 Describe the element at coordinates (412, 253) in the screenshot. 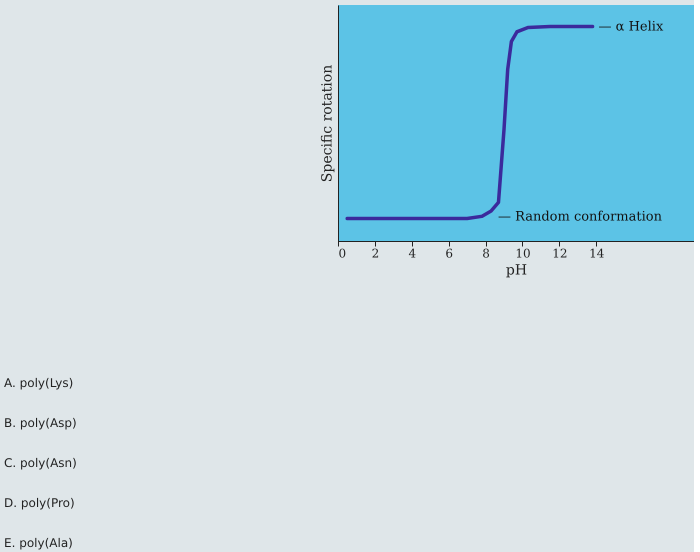

I see `x-tick-label: 4` at that location.